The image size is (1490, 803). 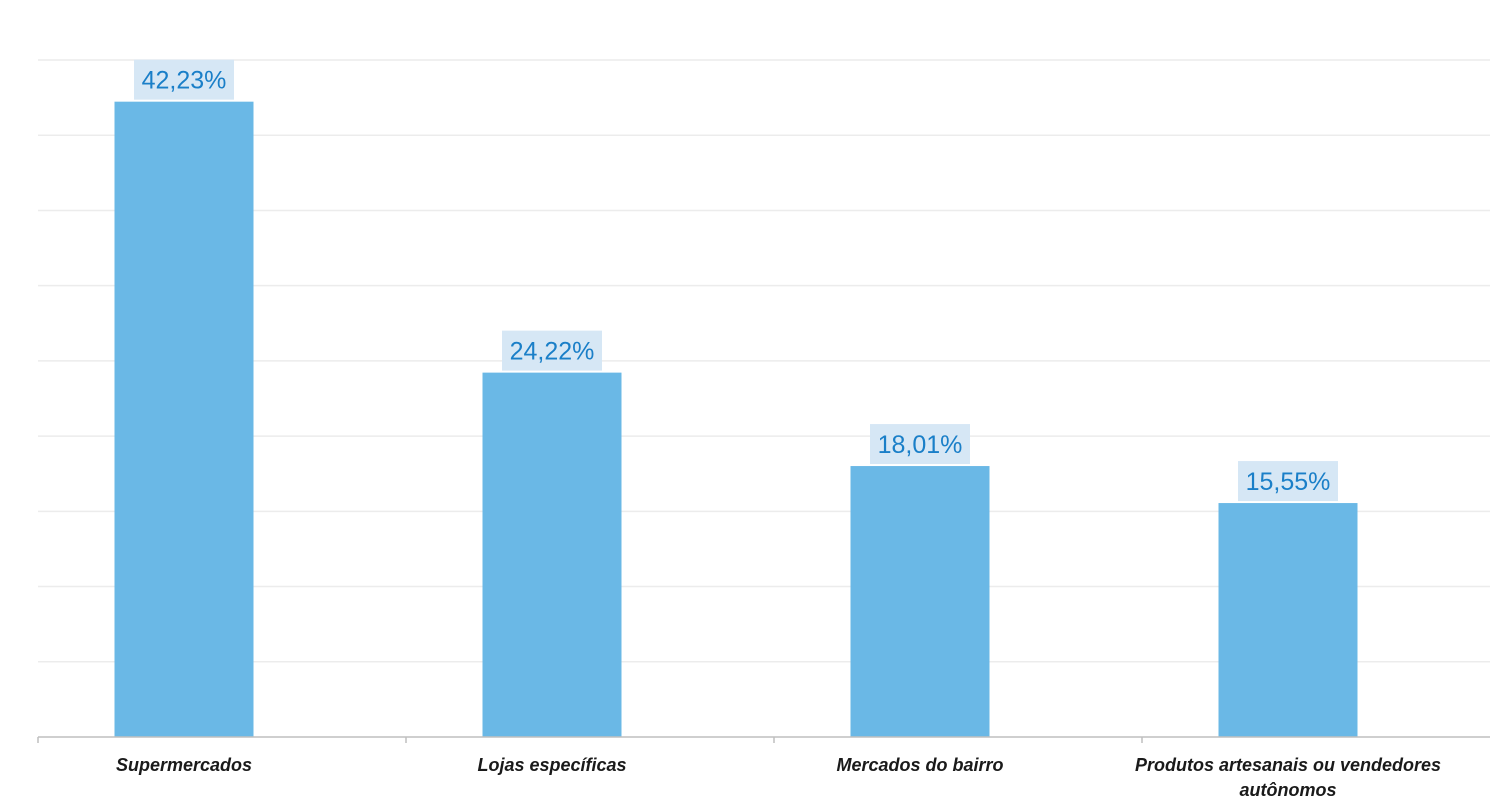 I want to click on category-label-line: Lojas específicas, so click(x=551, y=765).